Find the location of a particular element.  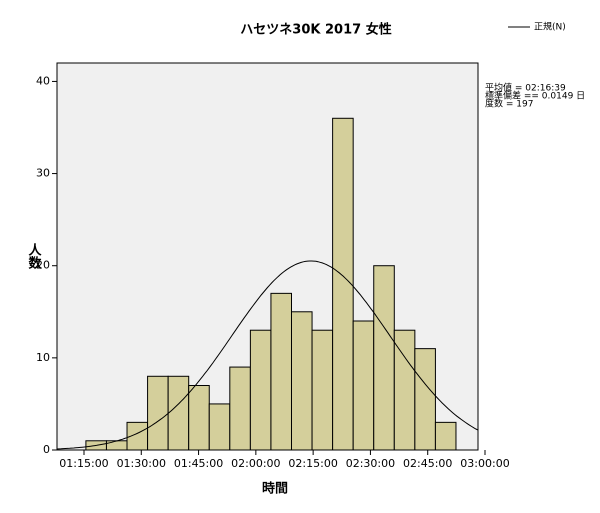

x-tick-label: 02:00:00 is located at coordinates (255, 463).